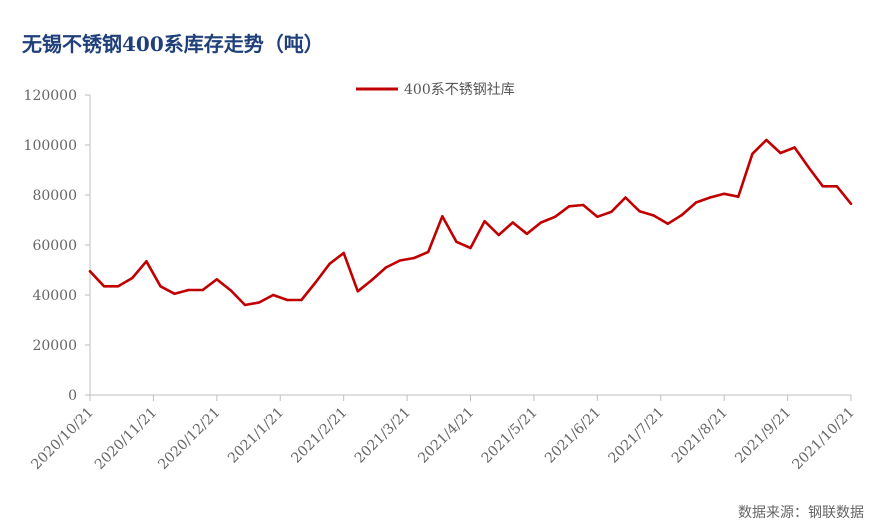 The image size is (886, 532). I want to click on legend-label: 400系不锈钢社库, so click(459, 90).